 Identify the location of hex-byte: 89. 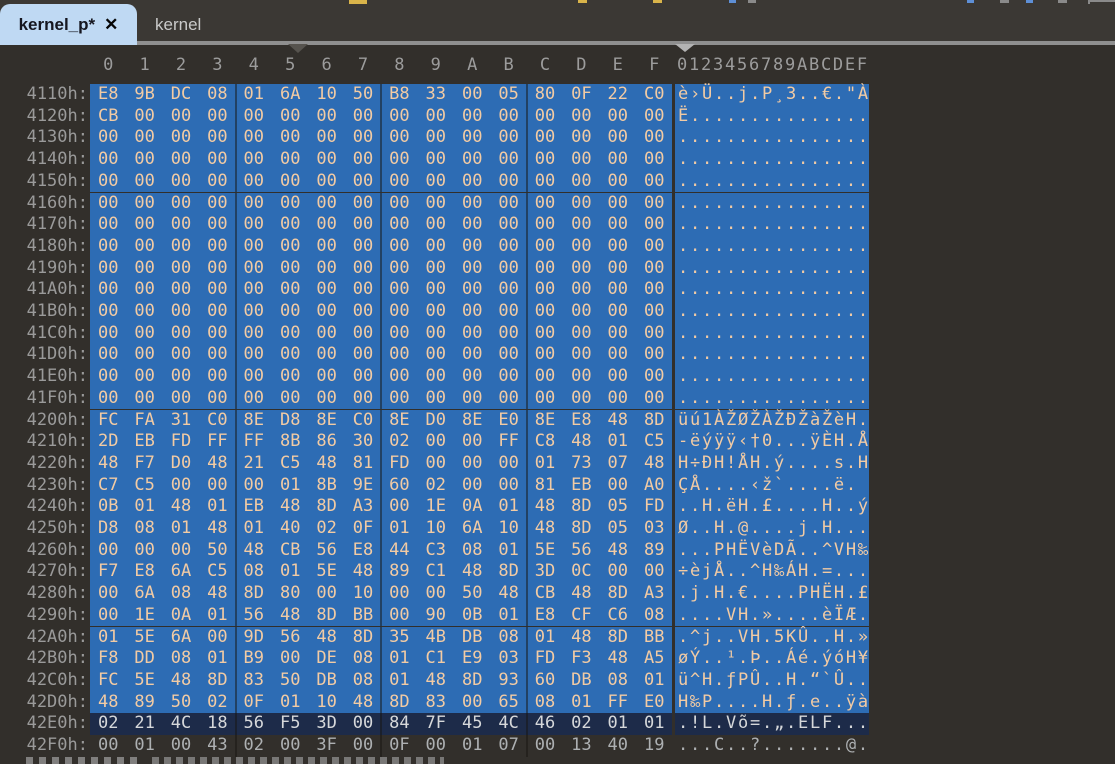
(399, 571).